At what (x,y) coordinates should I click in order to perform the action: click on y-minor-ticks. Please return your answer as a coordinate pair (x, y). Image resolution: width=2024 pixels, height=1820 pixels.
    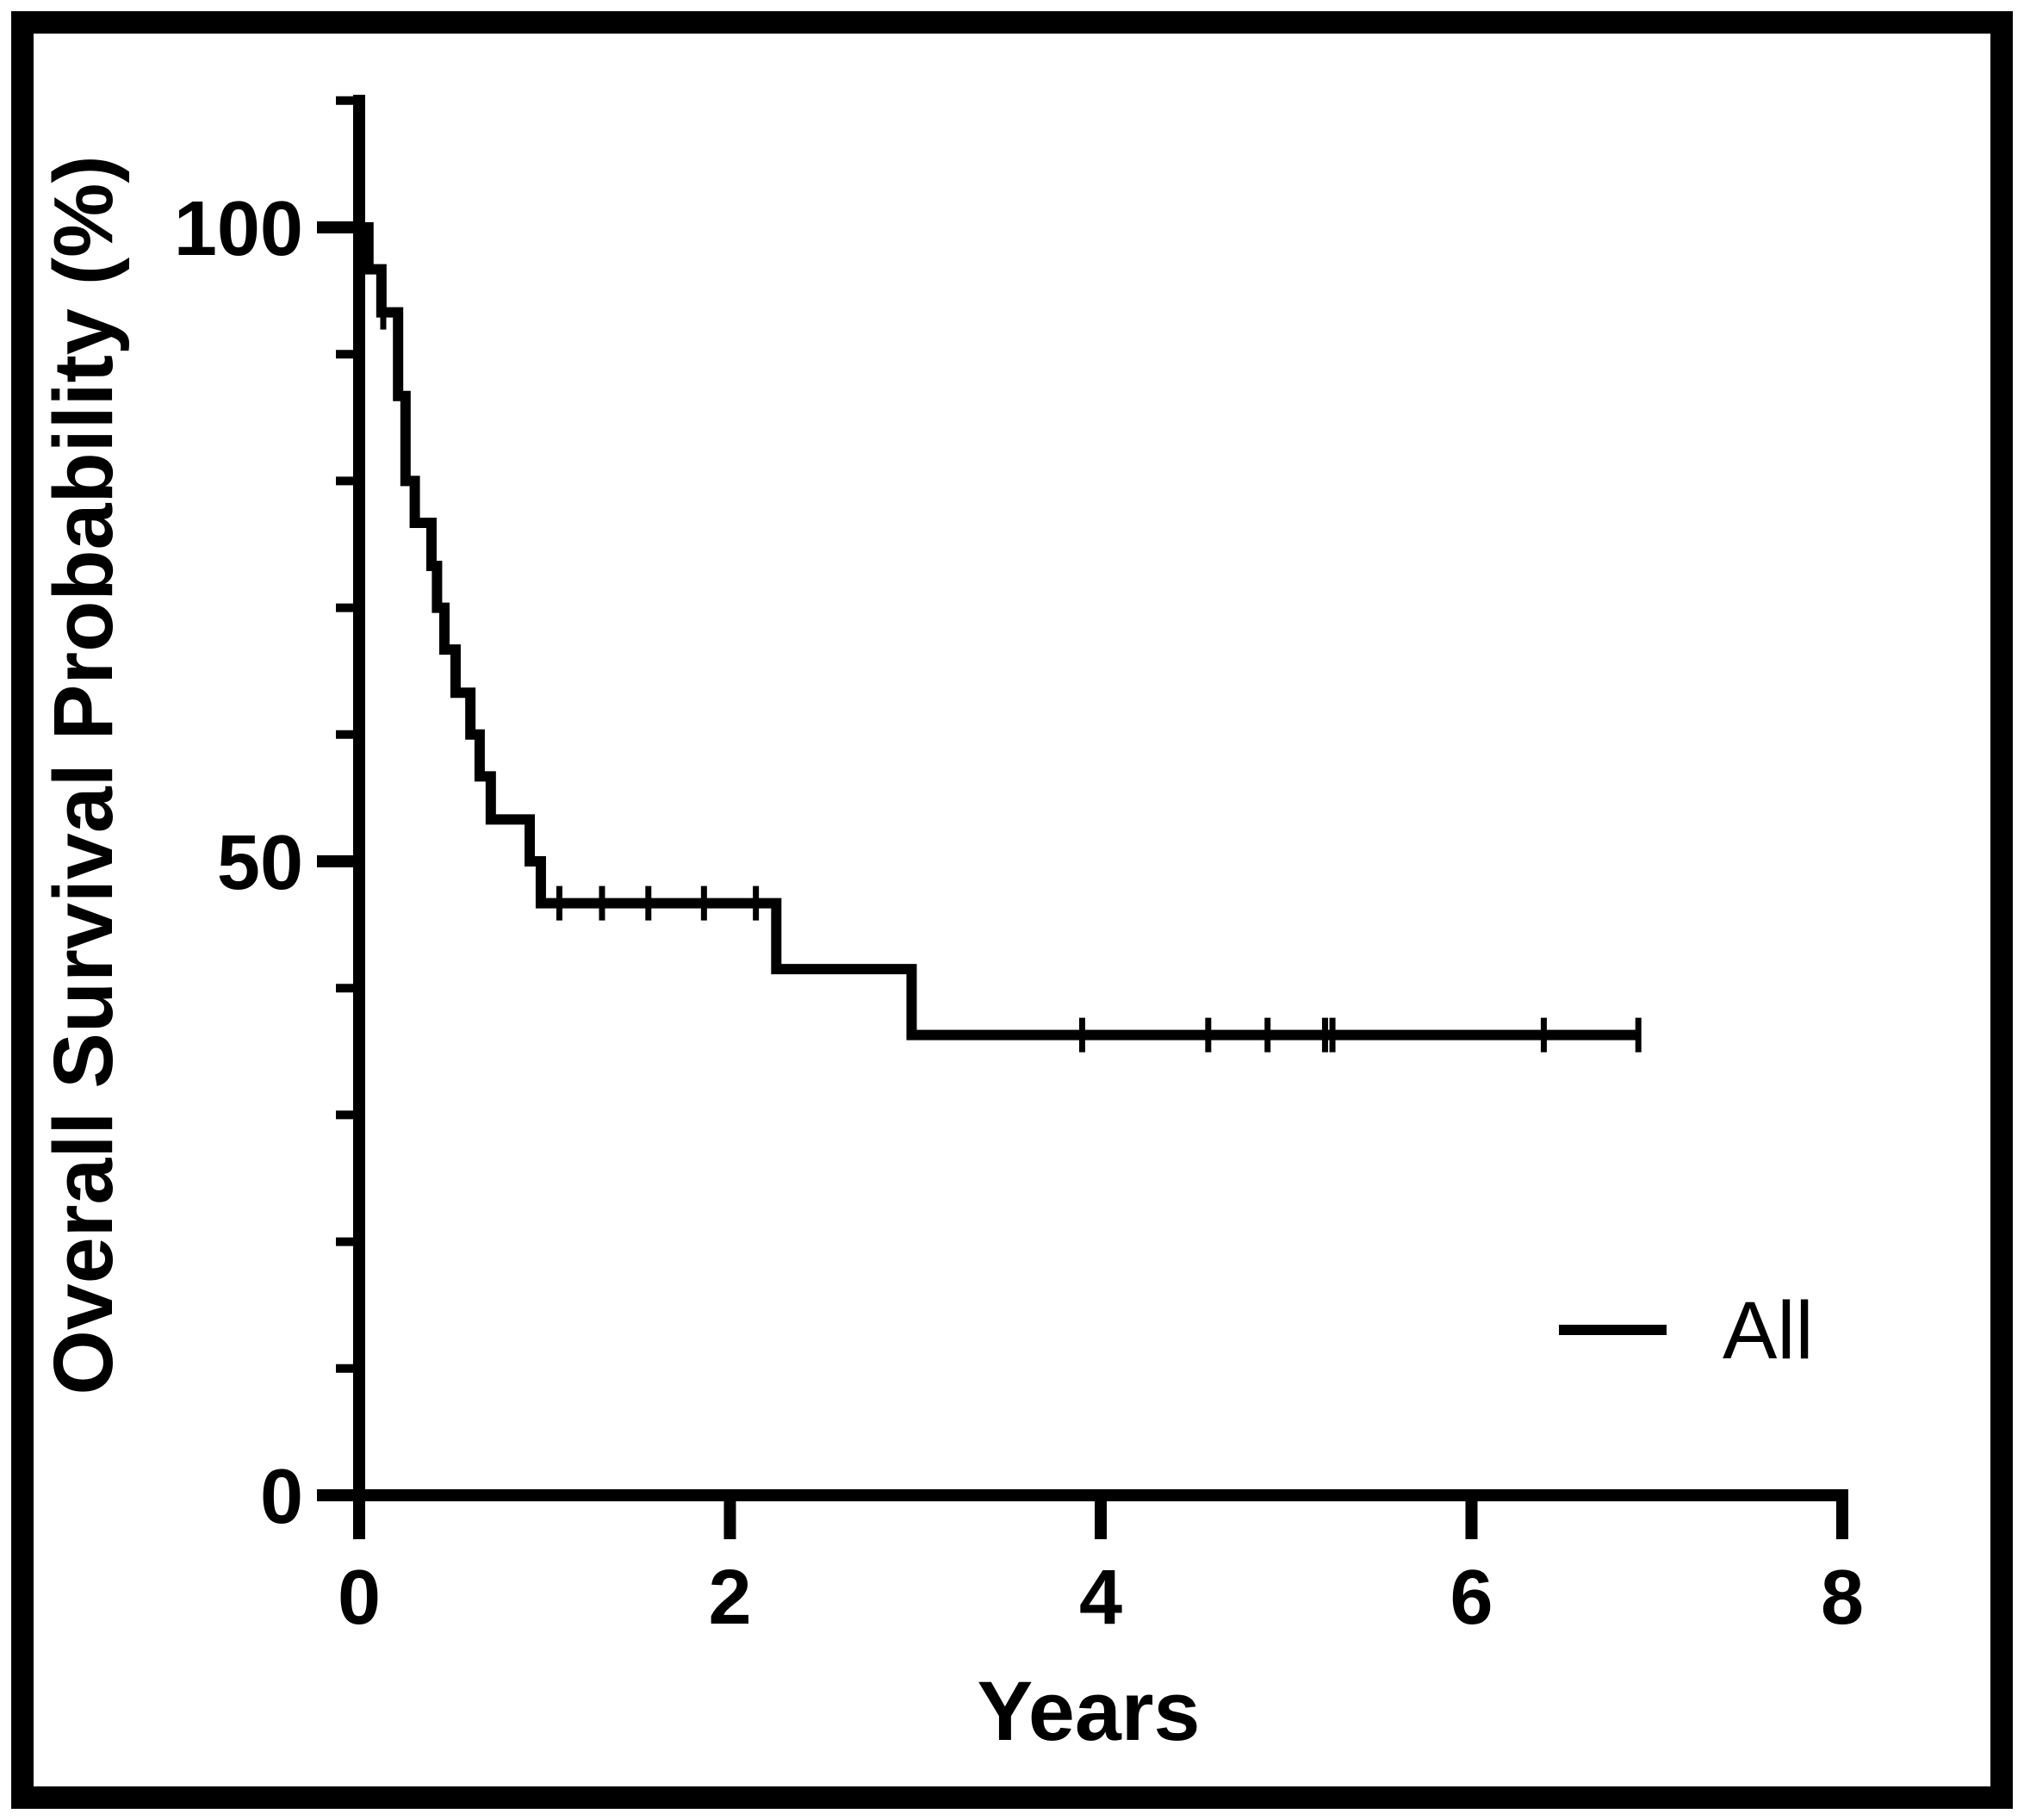
    Looking at the image, I should click on (347, 734).